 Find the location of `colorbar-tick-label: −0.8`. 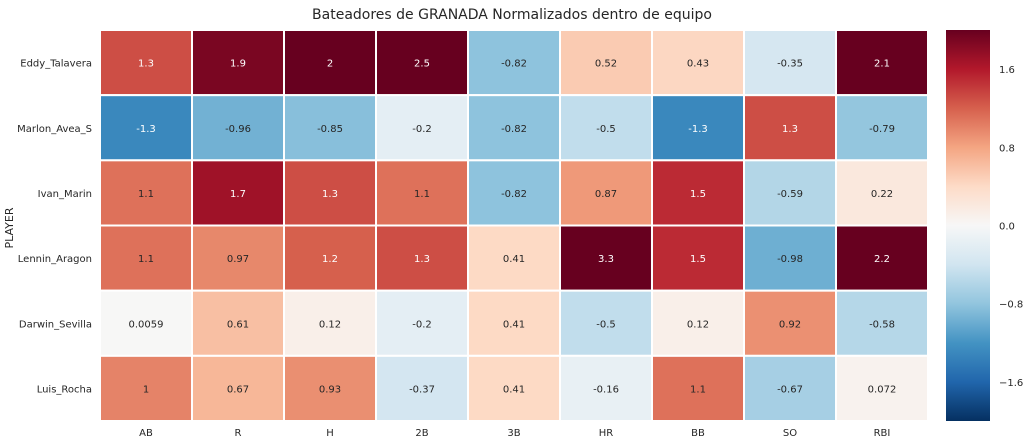

colorbar-tick-label: −0.8 is located at coordinates (1011, 305).